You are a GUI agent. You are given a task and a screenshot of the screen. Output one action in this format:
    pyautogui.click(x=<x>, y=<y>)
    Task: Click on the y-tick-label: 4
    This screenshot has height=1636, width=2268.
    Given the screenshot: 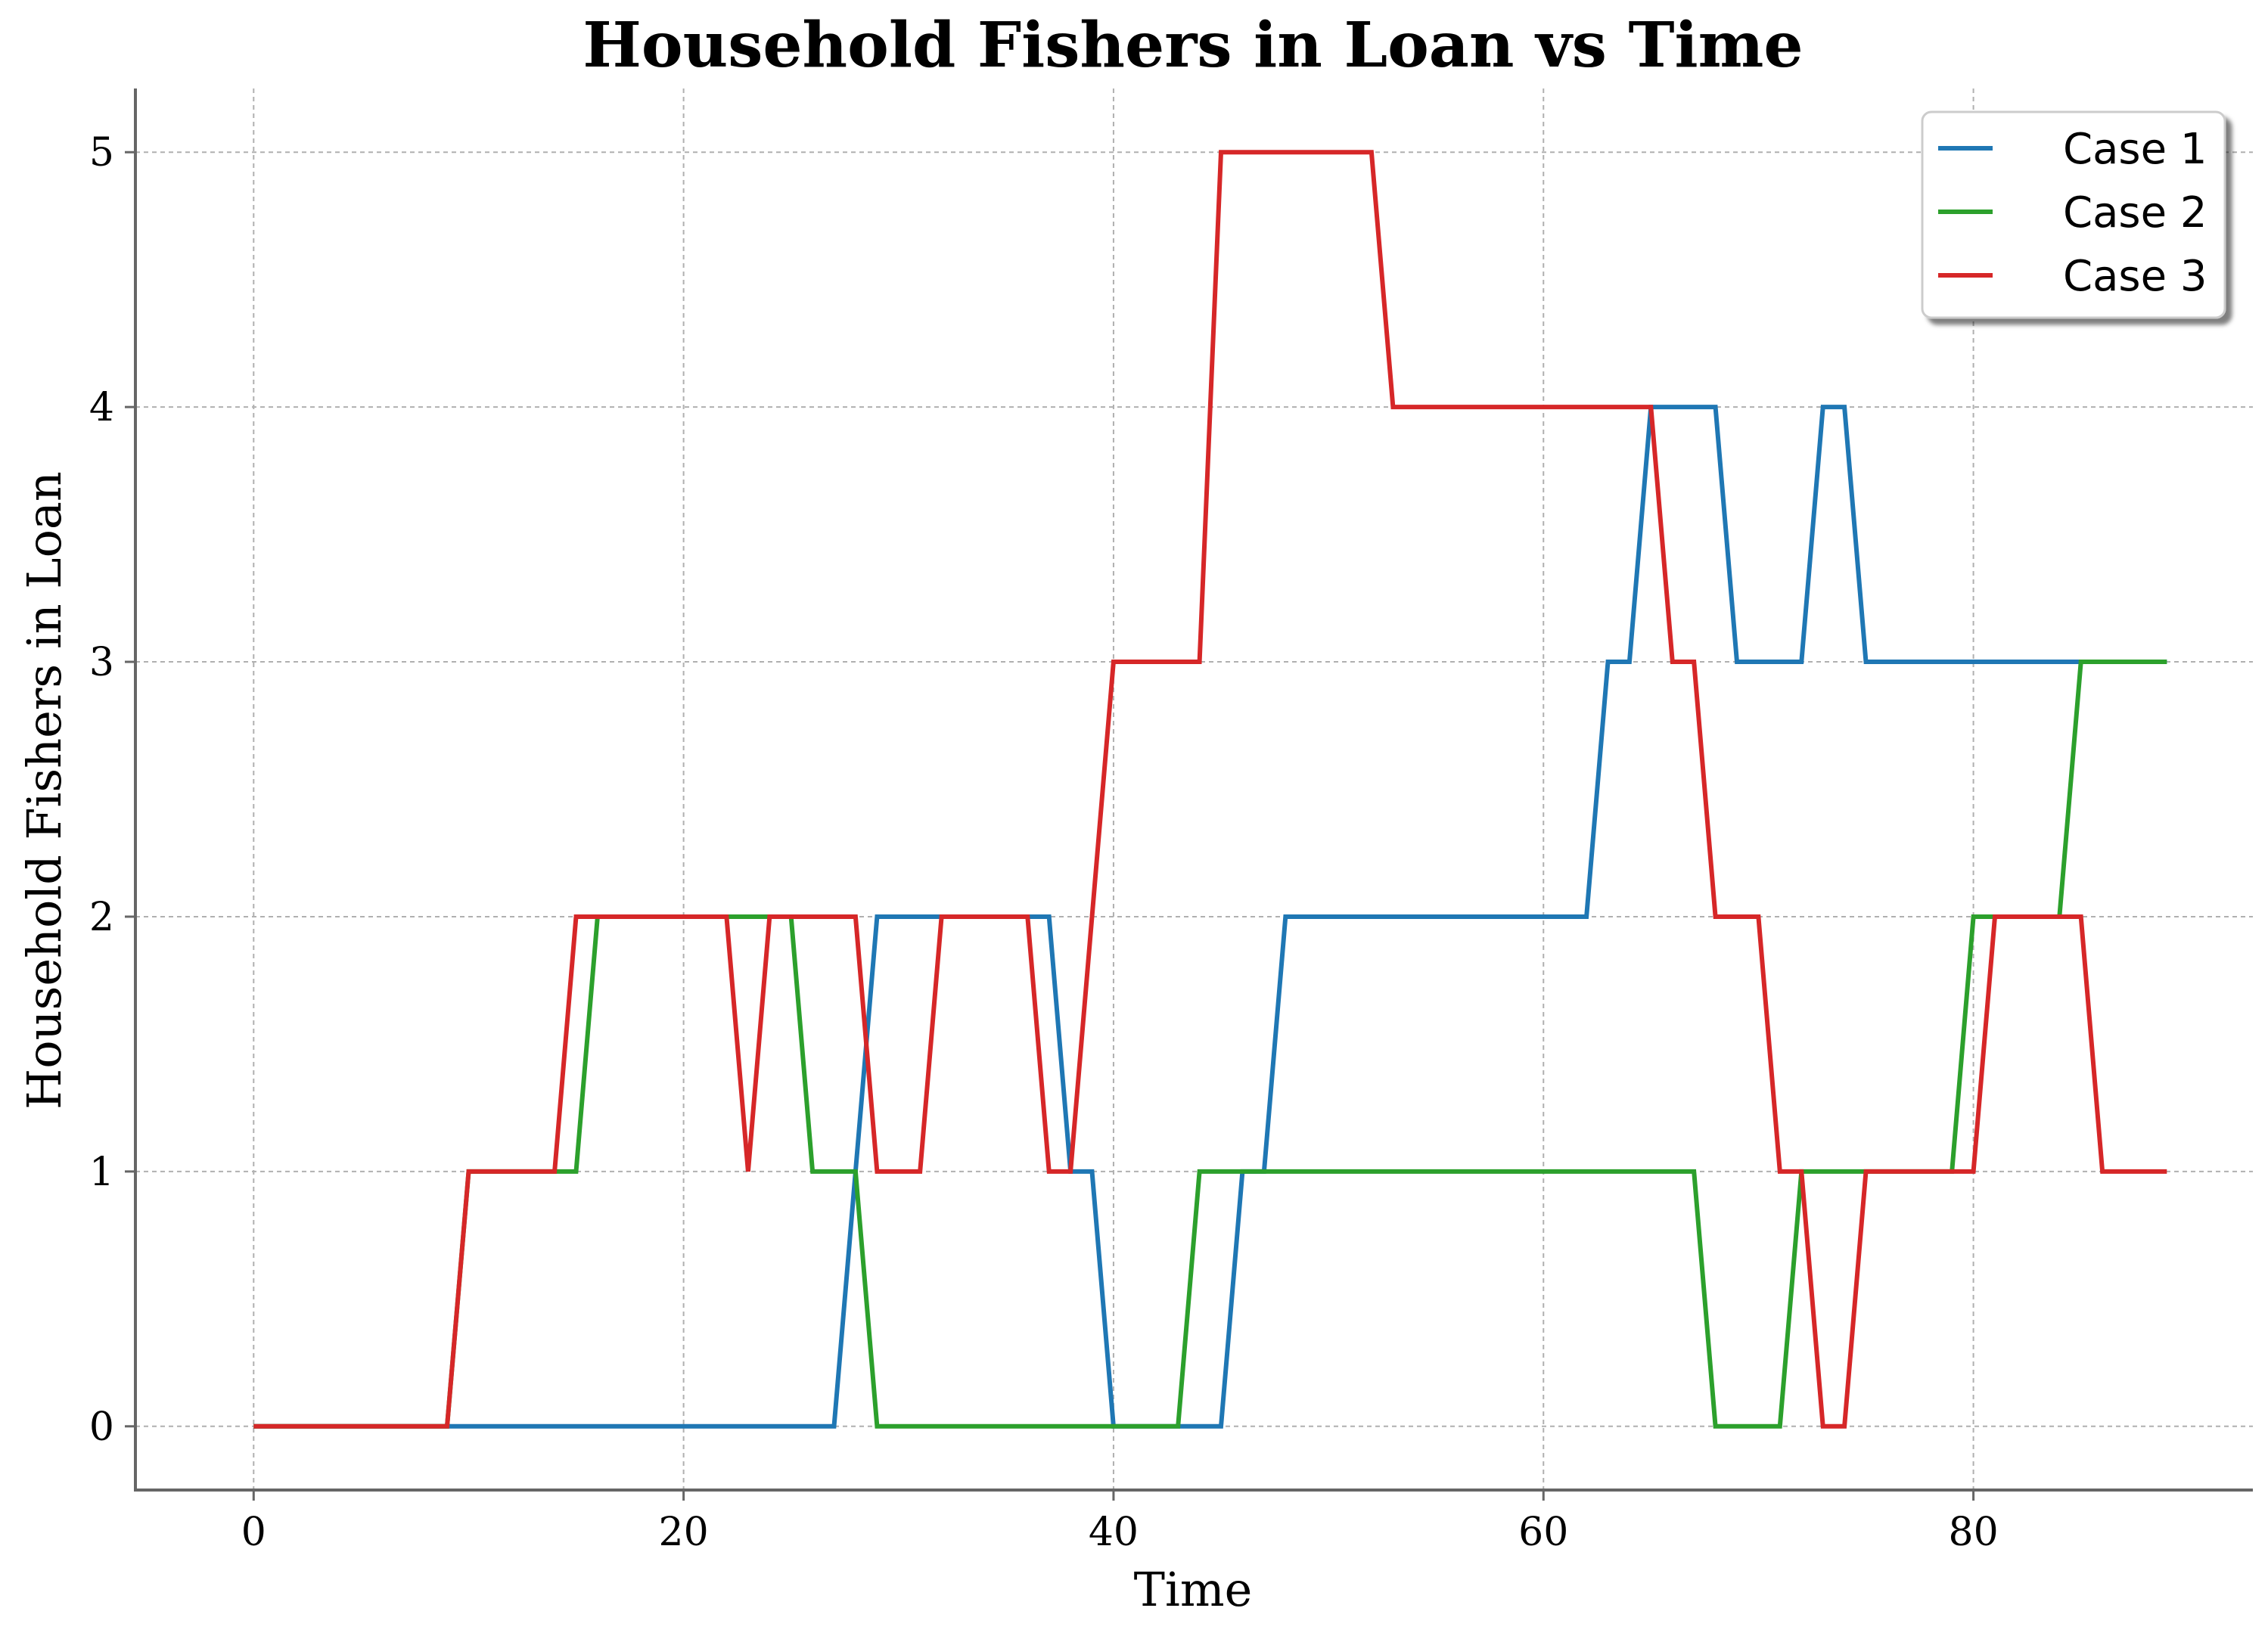 What is the action you would take?
    pyautogui.click(x=101, y=407)
    